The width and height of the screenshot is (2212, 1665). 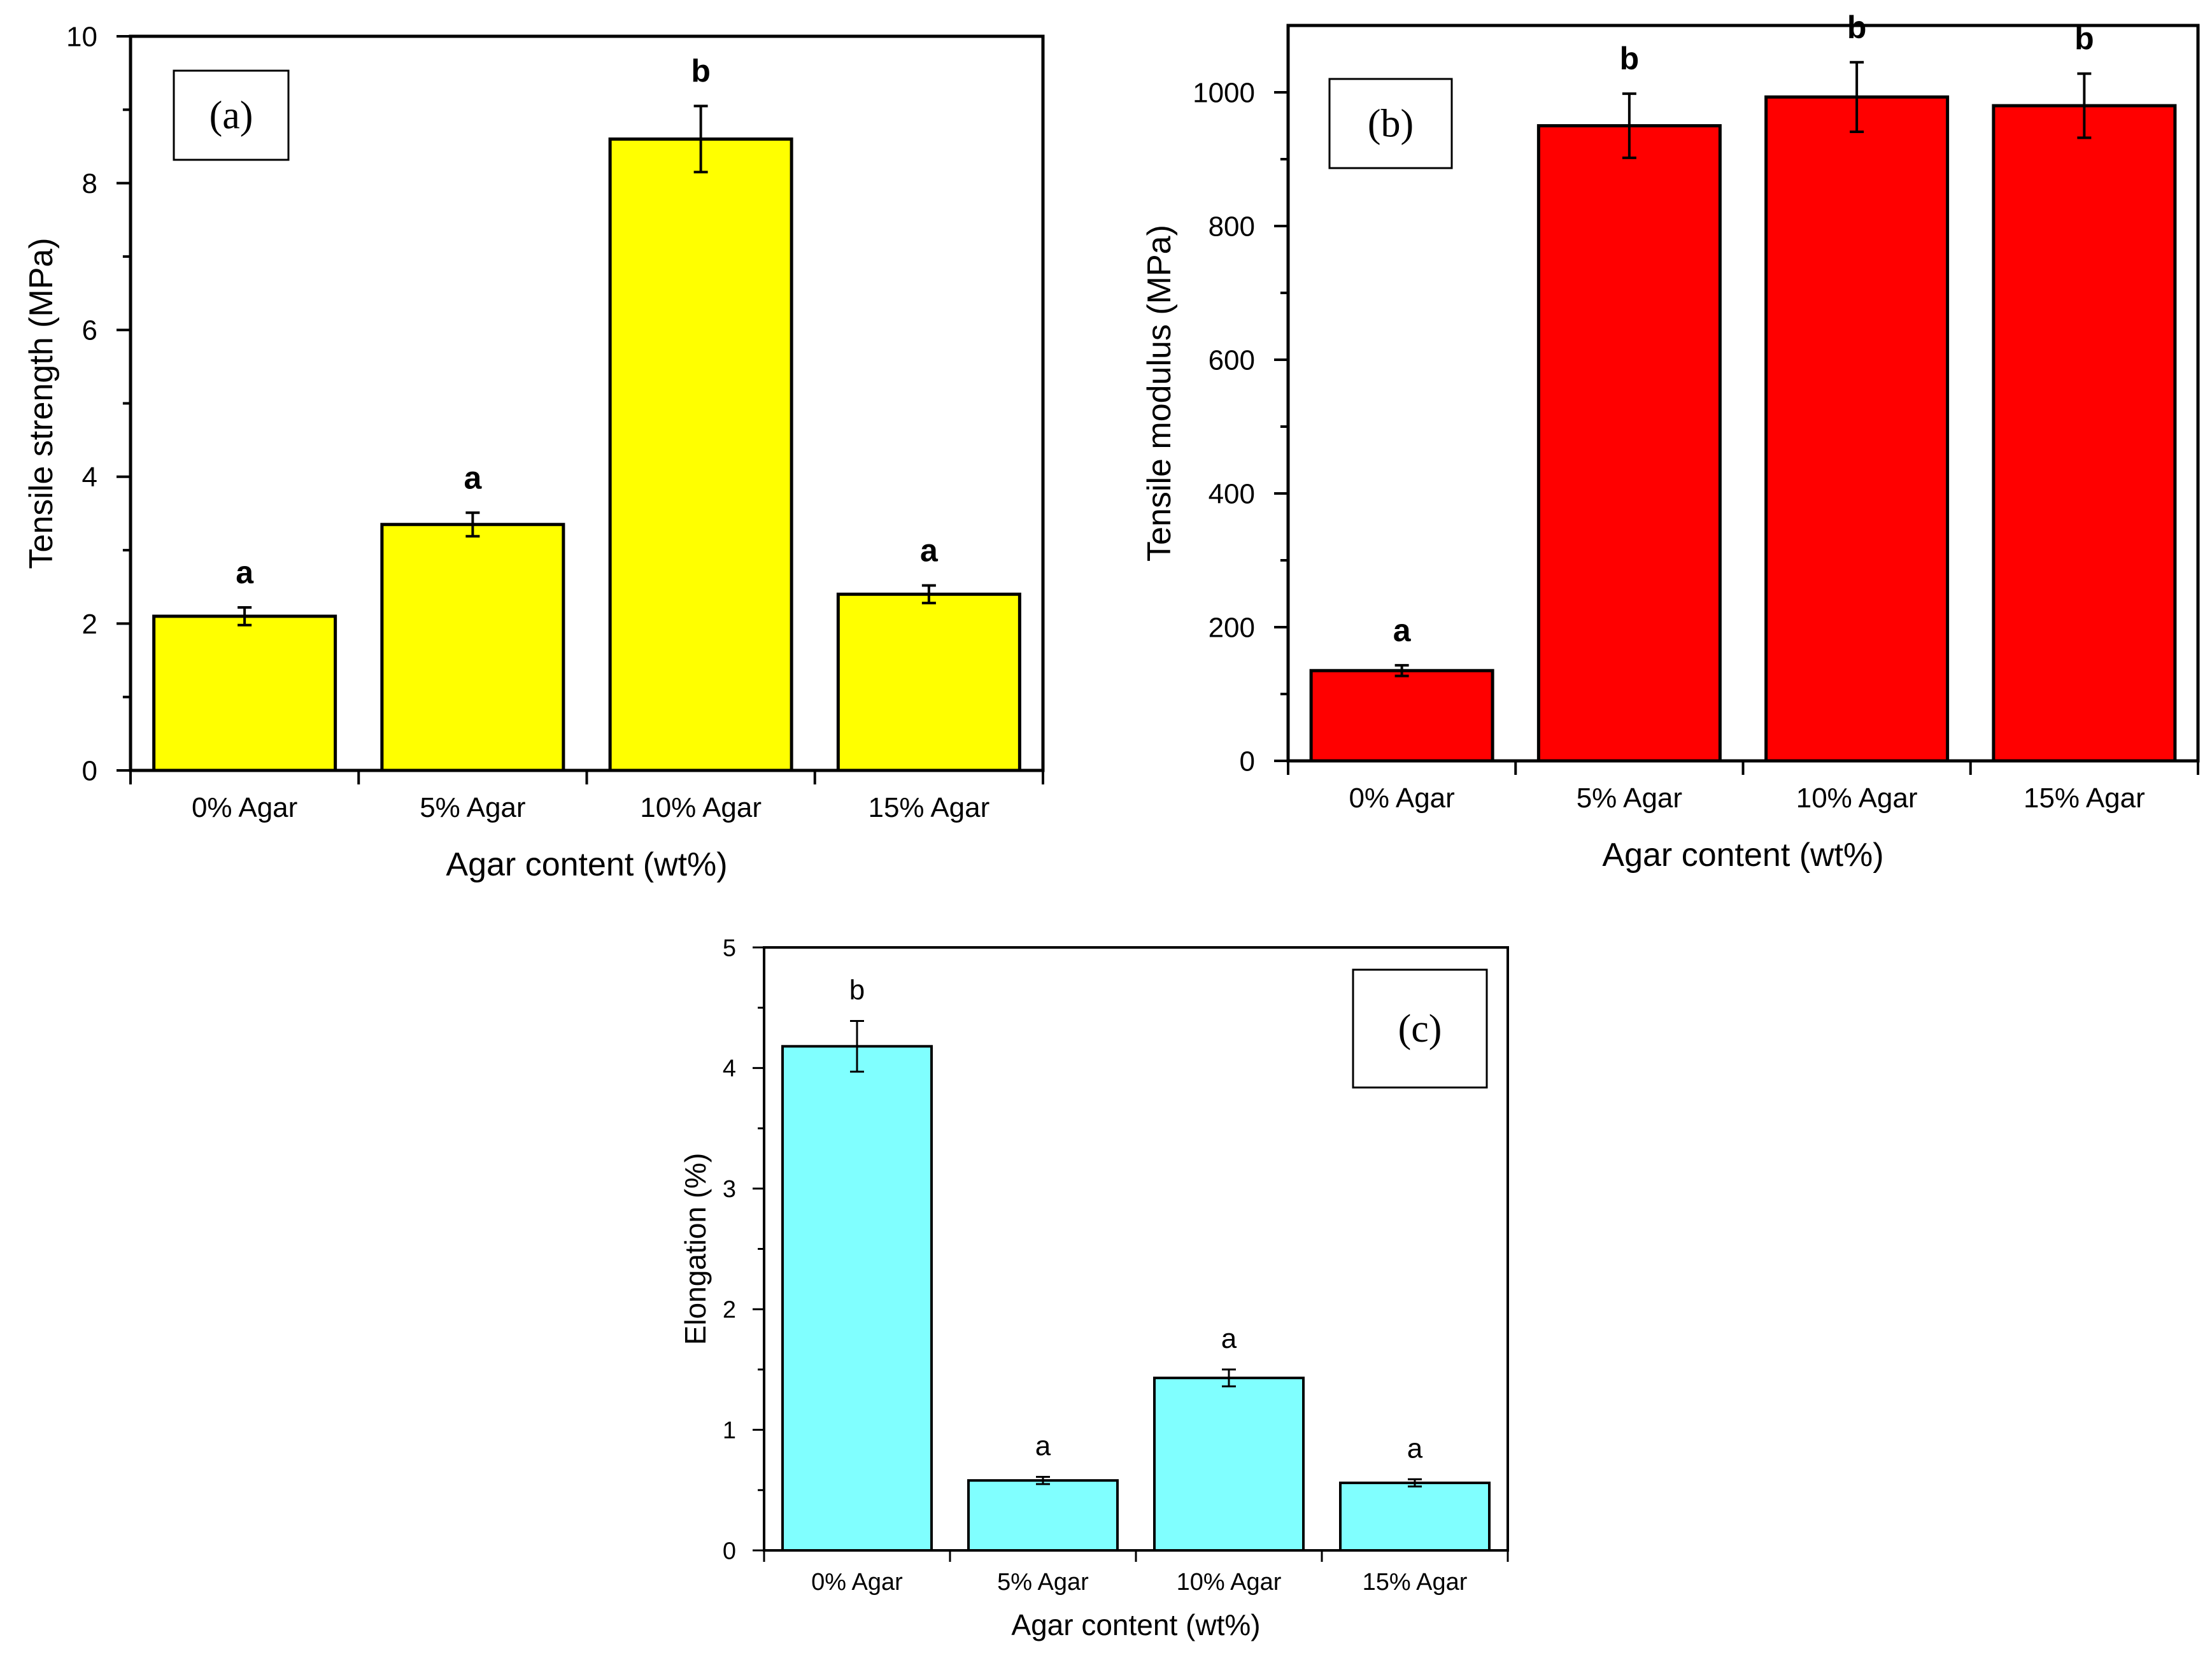 I want to click on y-tick-label-5: 800, so click(x=1232, y=226).